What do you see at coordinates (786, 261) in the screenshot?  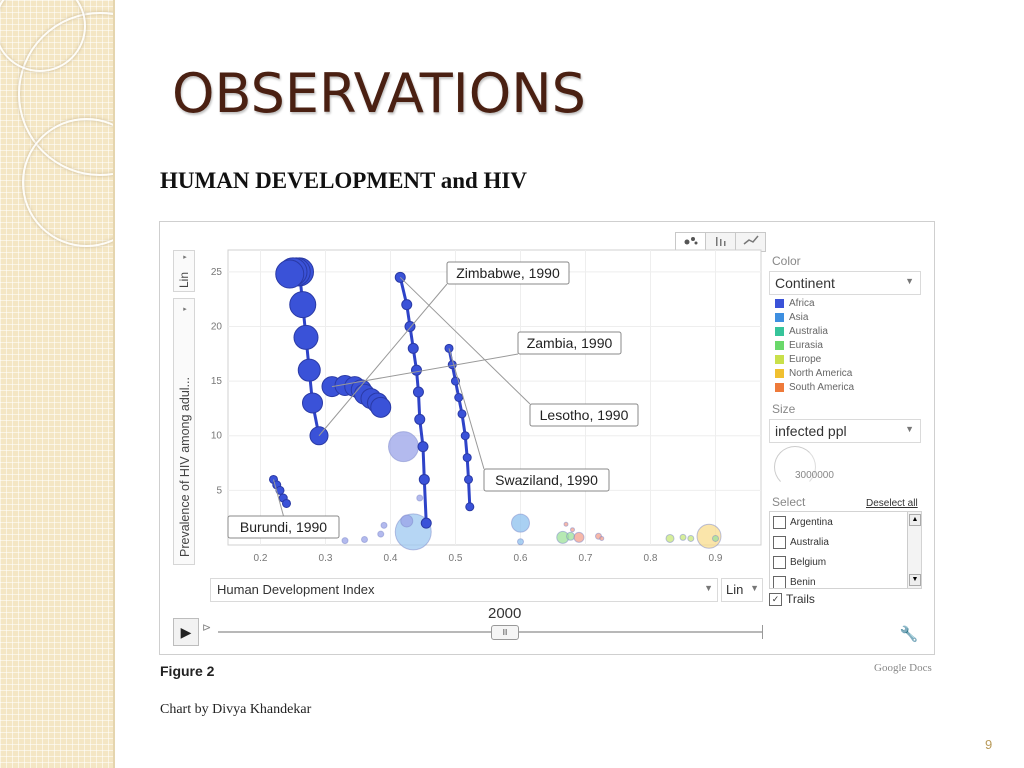 I see `color-label: Color` at bounding box center [786, 261].